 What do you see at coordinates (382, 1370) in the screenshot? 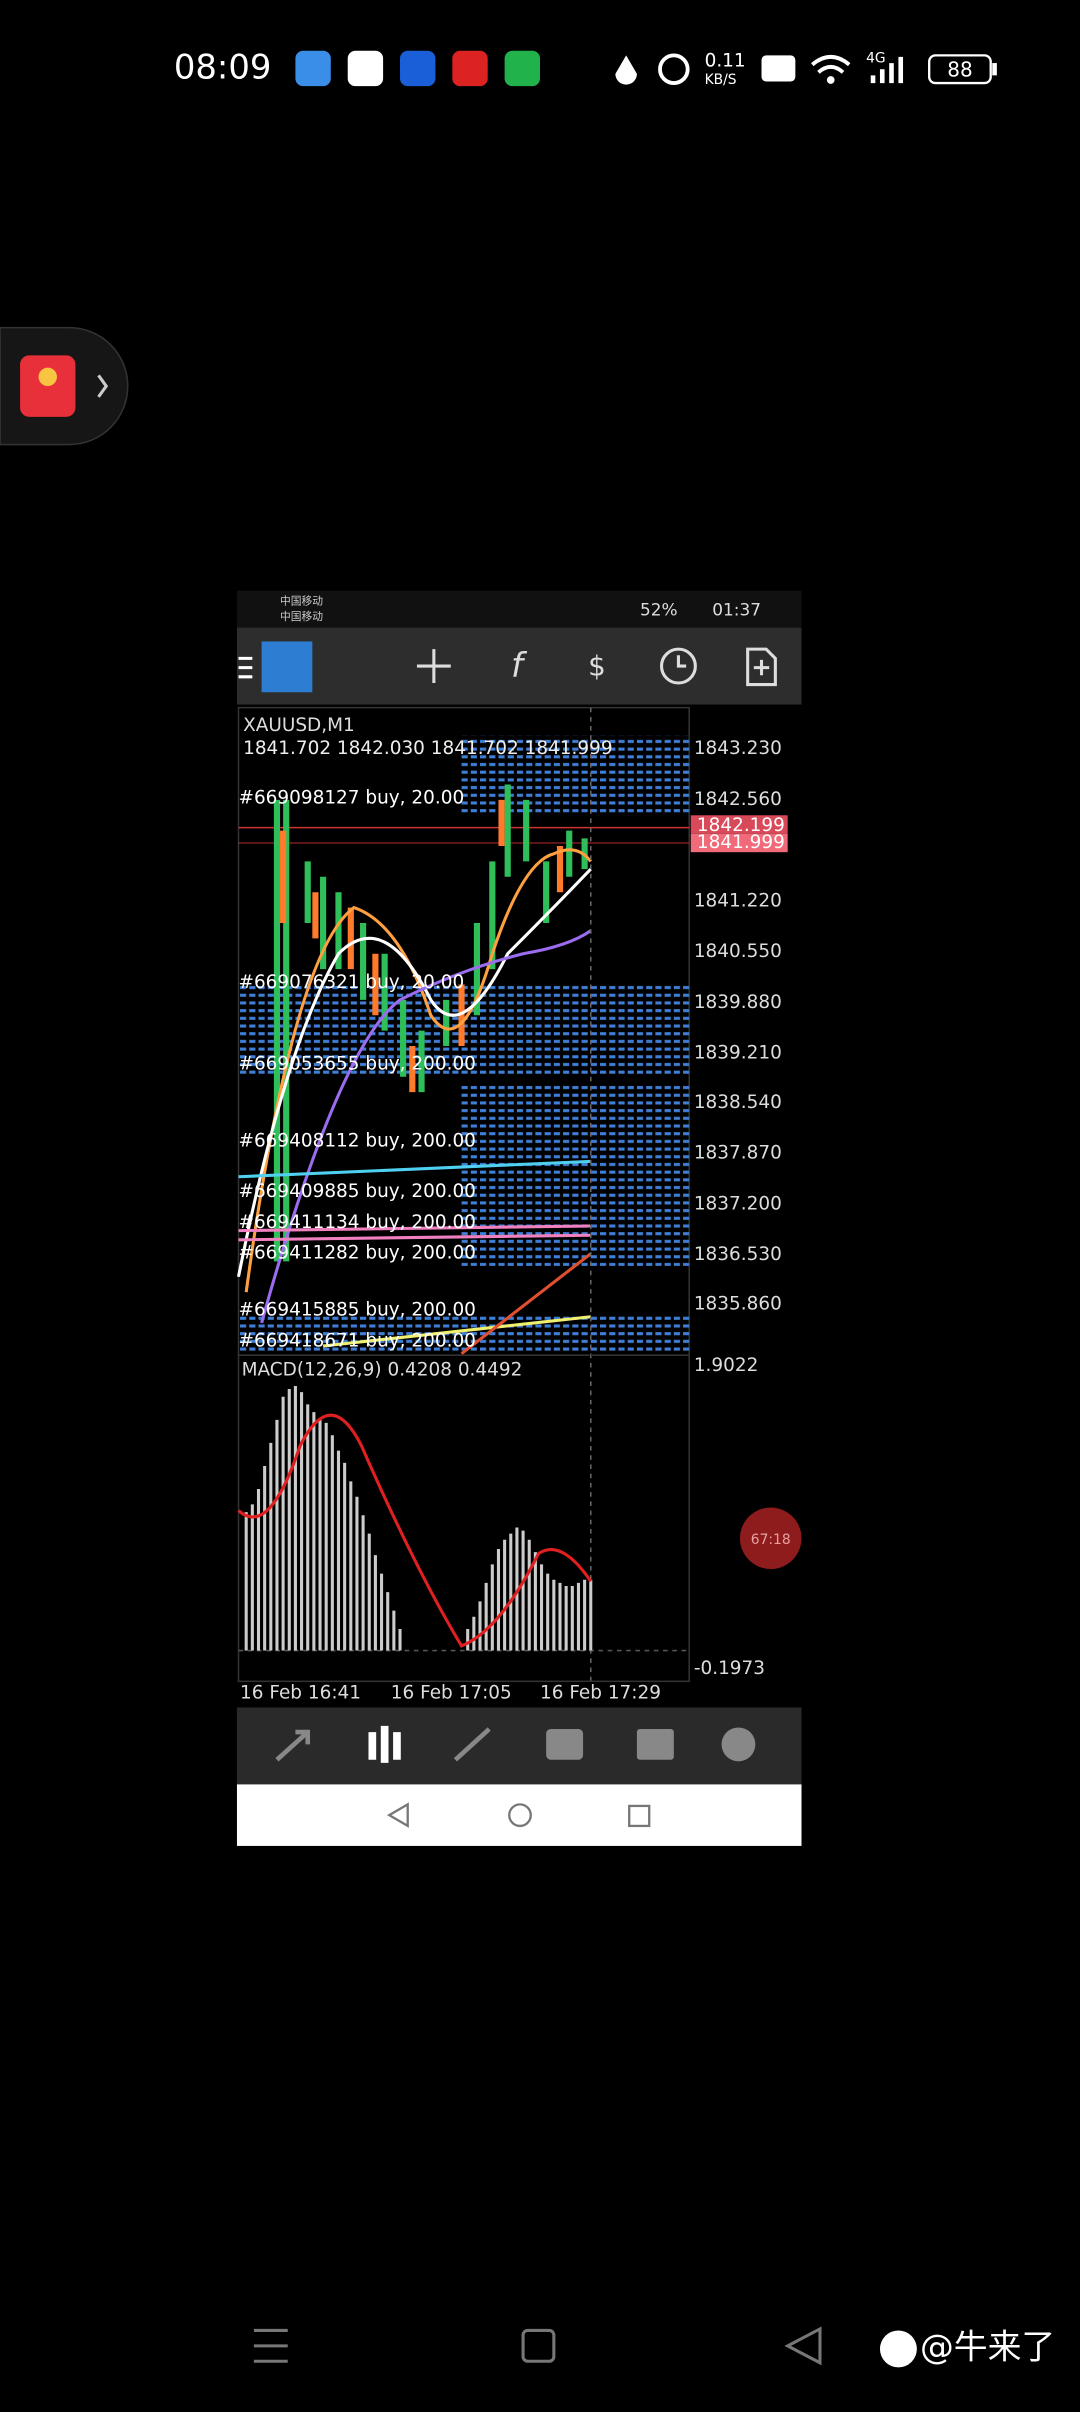
I see `macd-label: MACD(12,26,9) 0.4208 0.4492` at bounding box center [382, 1370].